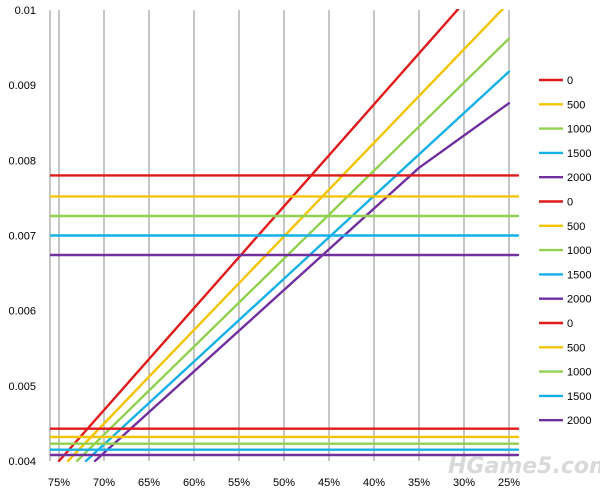 The height and width of the screenshot is (491, 600). I want to click on x-tick-label: 40%, so click(374, 483).